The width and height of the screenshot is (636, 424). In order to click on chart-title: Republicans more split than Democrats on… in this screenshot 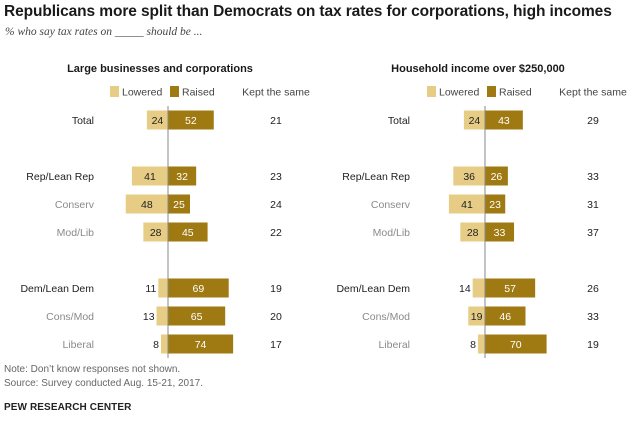, I will do `click(308, 11)`.